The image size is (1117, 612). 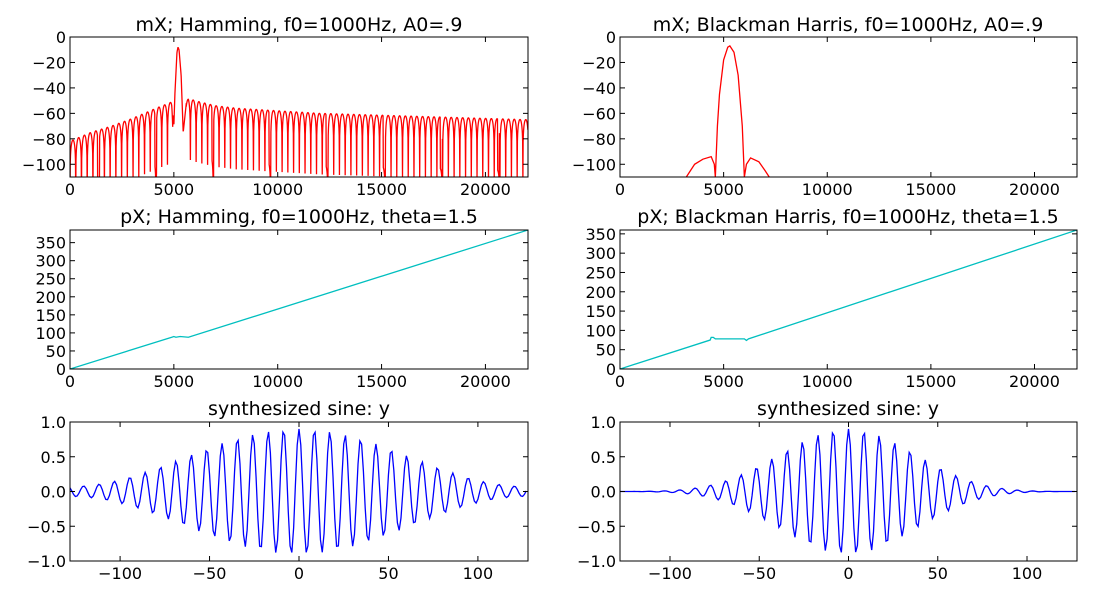 I want to click on subplot-title: mX; Blackman Harris, f0=1000Hz, A0=.9, so click(x=848, y=25).